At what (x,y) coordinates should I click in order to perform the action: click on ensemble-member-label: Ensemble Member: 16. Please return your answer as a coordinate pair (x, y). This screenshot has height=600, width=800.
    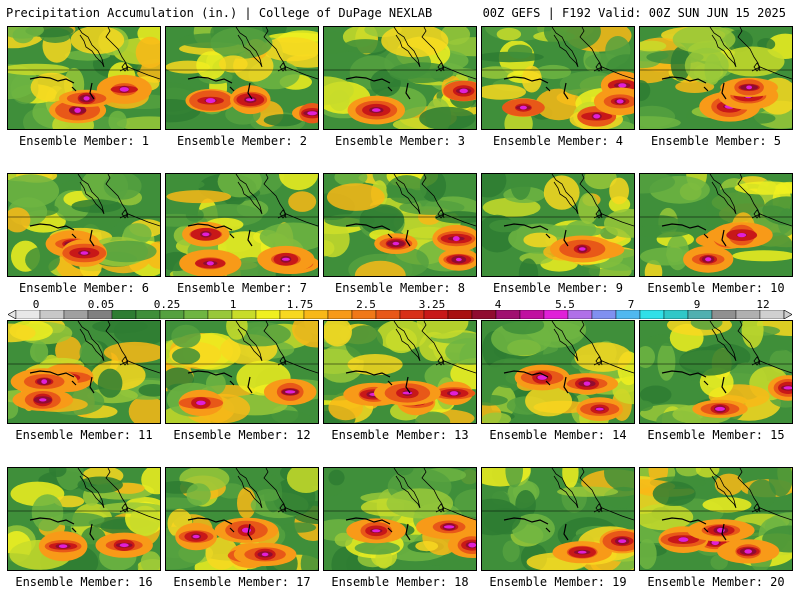
    Looking at the image, I should click on (84, 582).